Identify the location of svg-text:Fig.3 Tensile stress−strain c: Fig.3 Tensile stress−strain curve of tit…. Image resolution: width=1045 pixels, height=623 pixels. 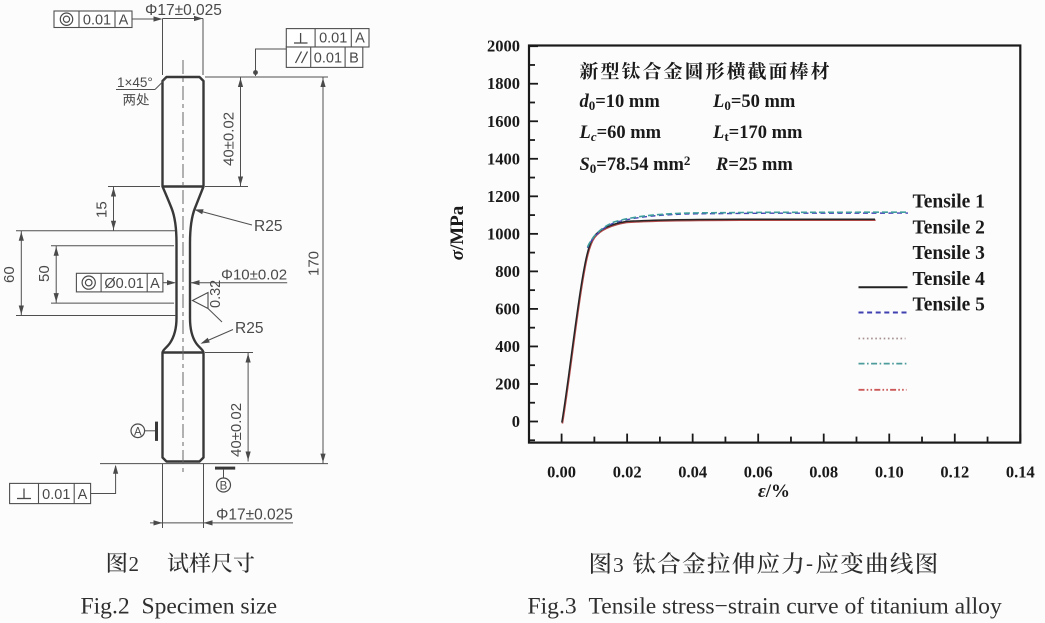
(765, 607).